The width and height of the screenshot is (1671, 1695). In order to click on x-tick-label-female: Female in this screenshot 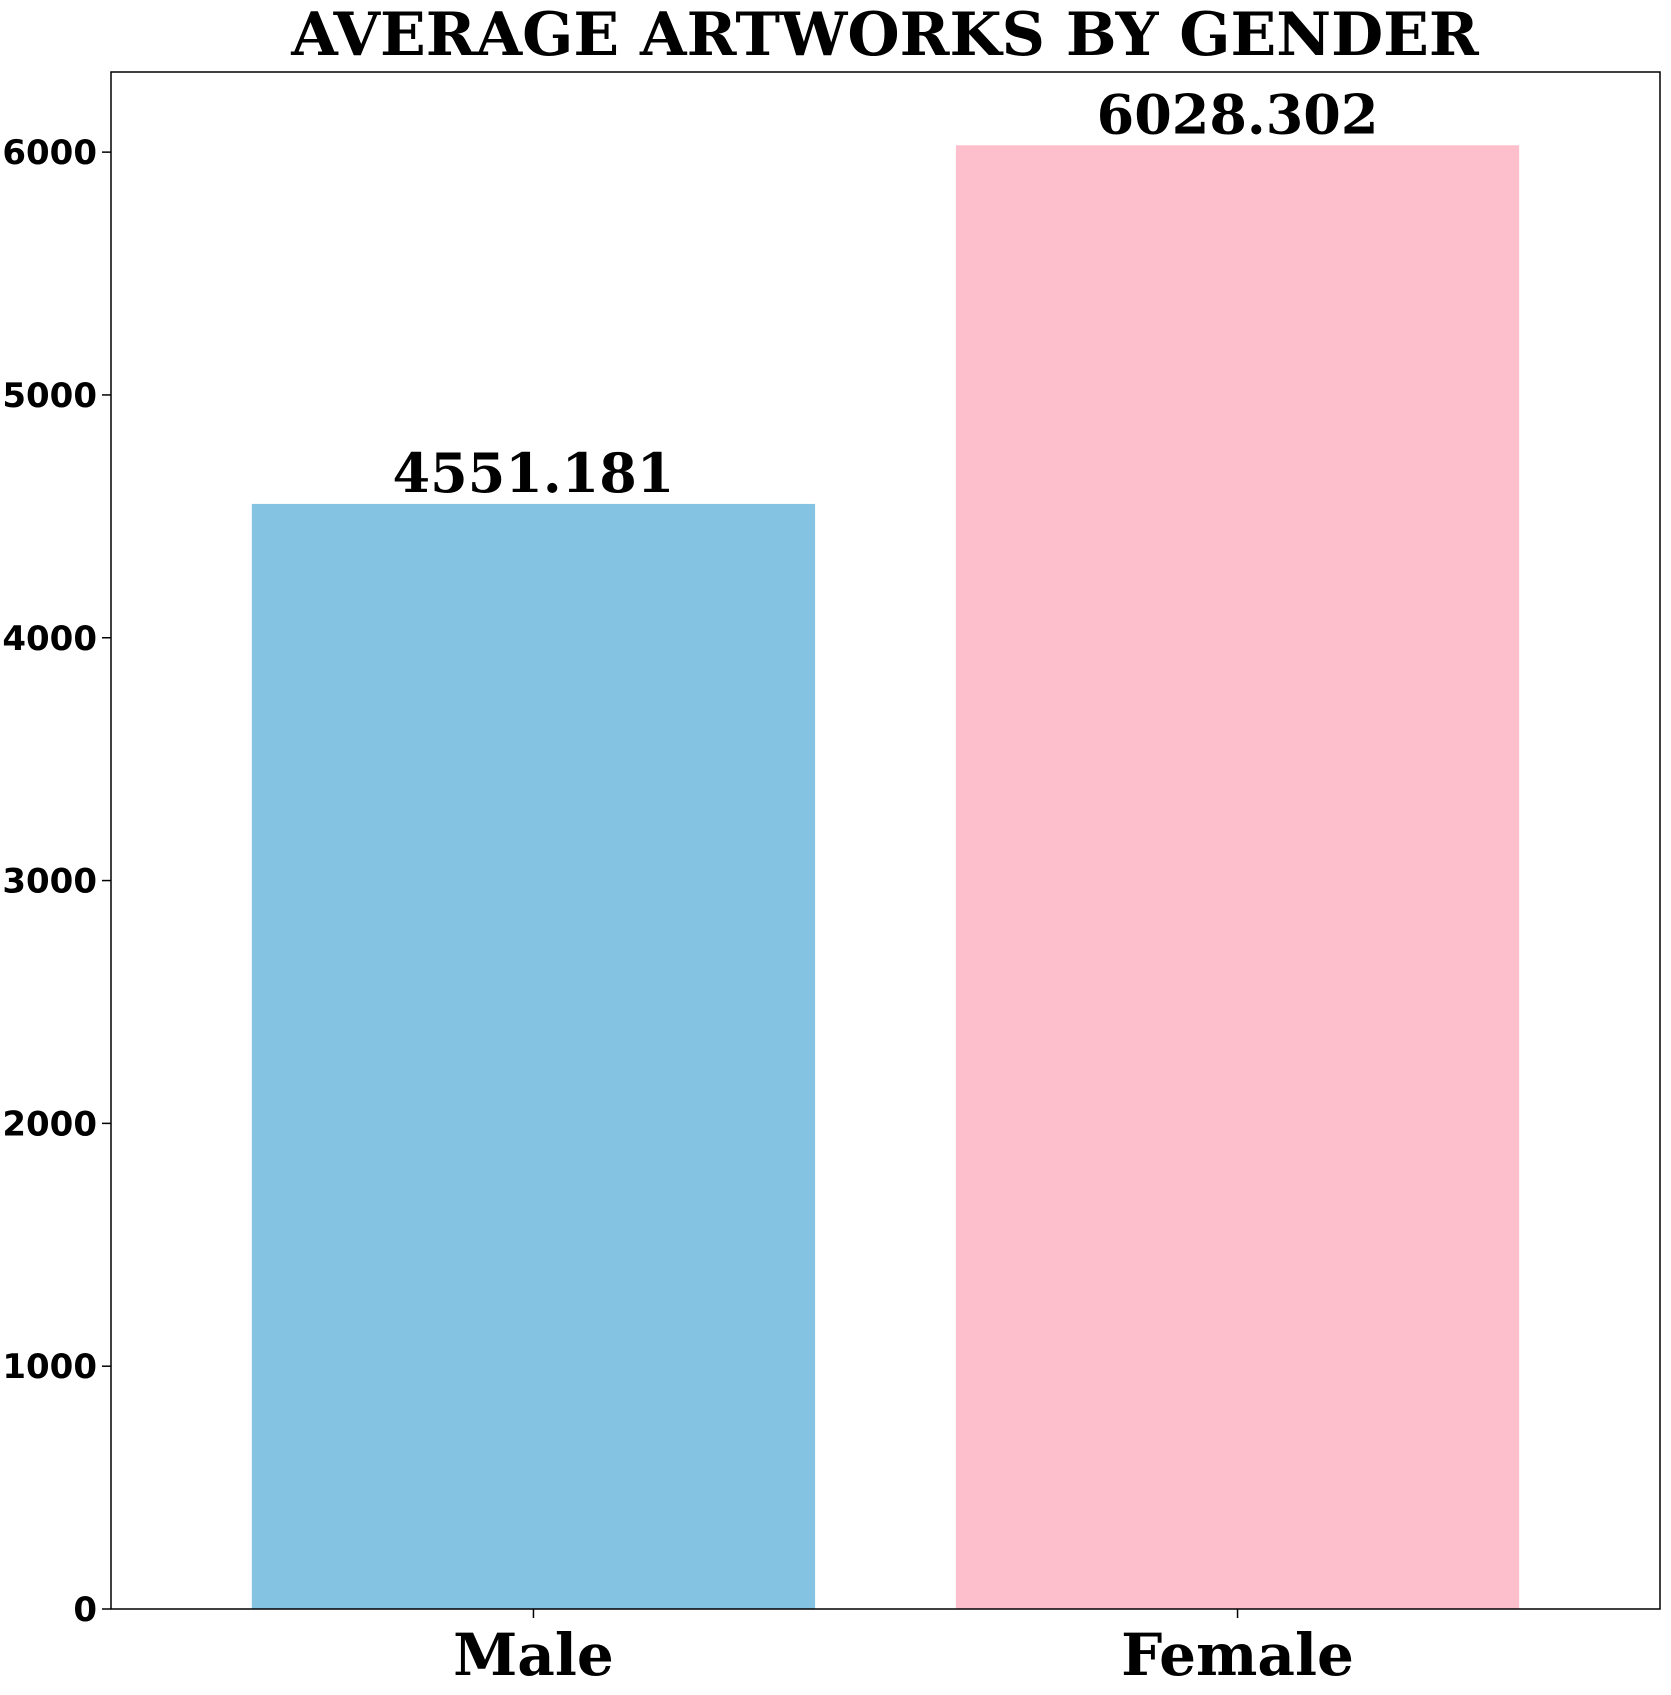, I will do `click(1237, 1655)`.